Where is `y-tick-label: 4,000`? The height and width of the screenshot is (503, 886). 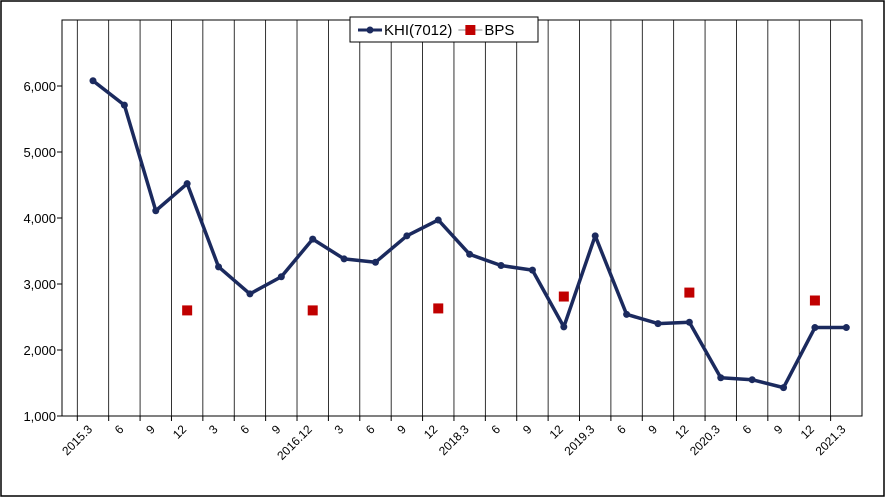 y-tick-label: 4,000 is located at coordinates (39, 218).